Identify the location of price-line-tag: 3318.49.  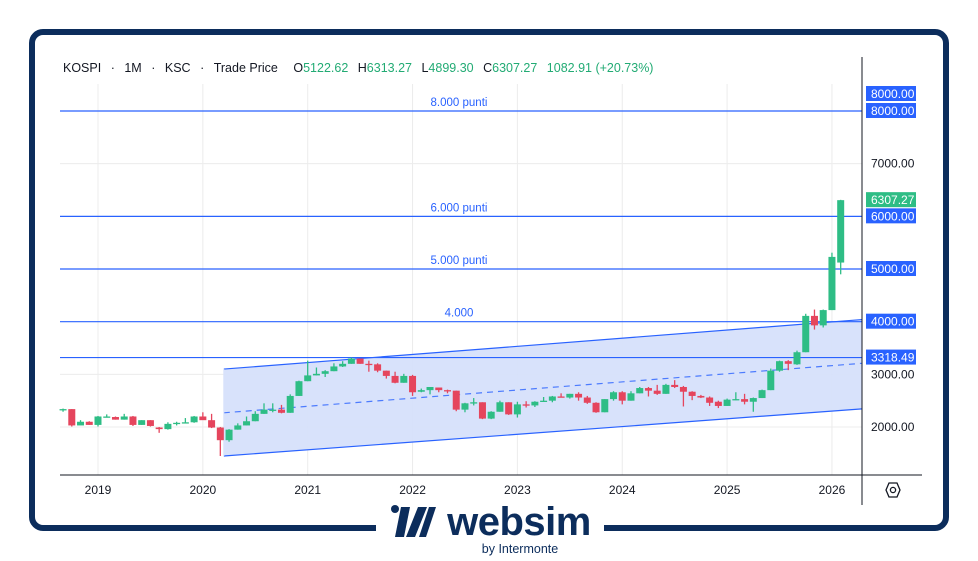
(891, 357).